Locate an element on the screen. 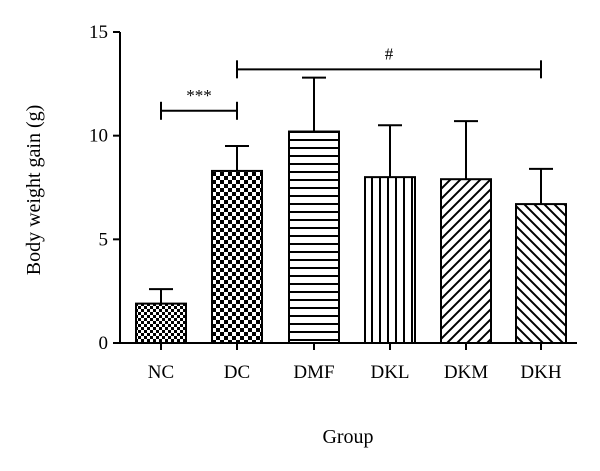  x-tick-label: DC is located at coordinates (237, 372).